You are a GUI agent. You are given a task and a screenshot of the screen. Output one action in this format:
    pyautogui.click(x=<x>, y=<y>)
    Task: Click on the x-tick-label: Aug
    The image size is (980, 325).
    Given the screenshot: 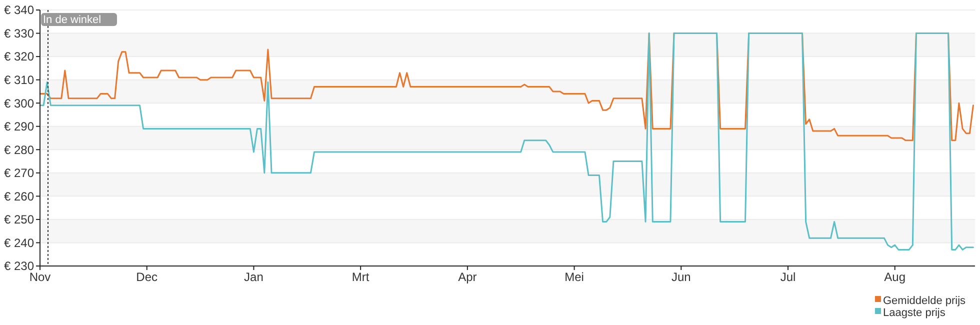 What is the action you would take?
    pyautogui.click(x=895, y=277)
    